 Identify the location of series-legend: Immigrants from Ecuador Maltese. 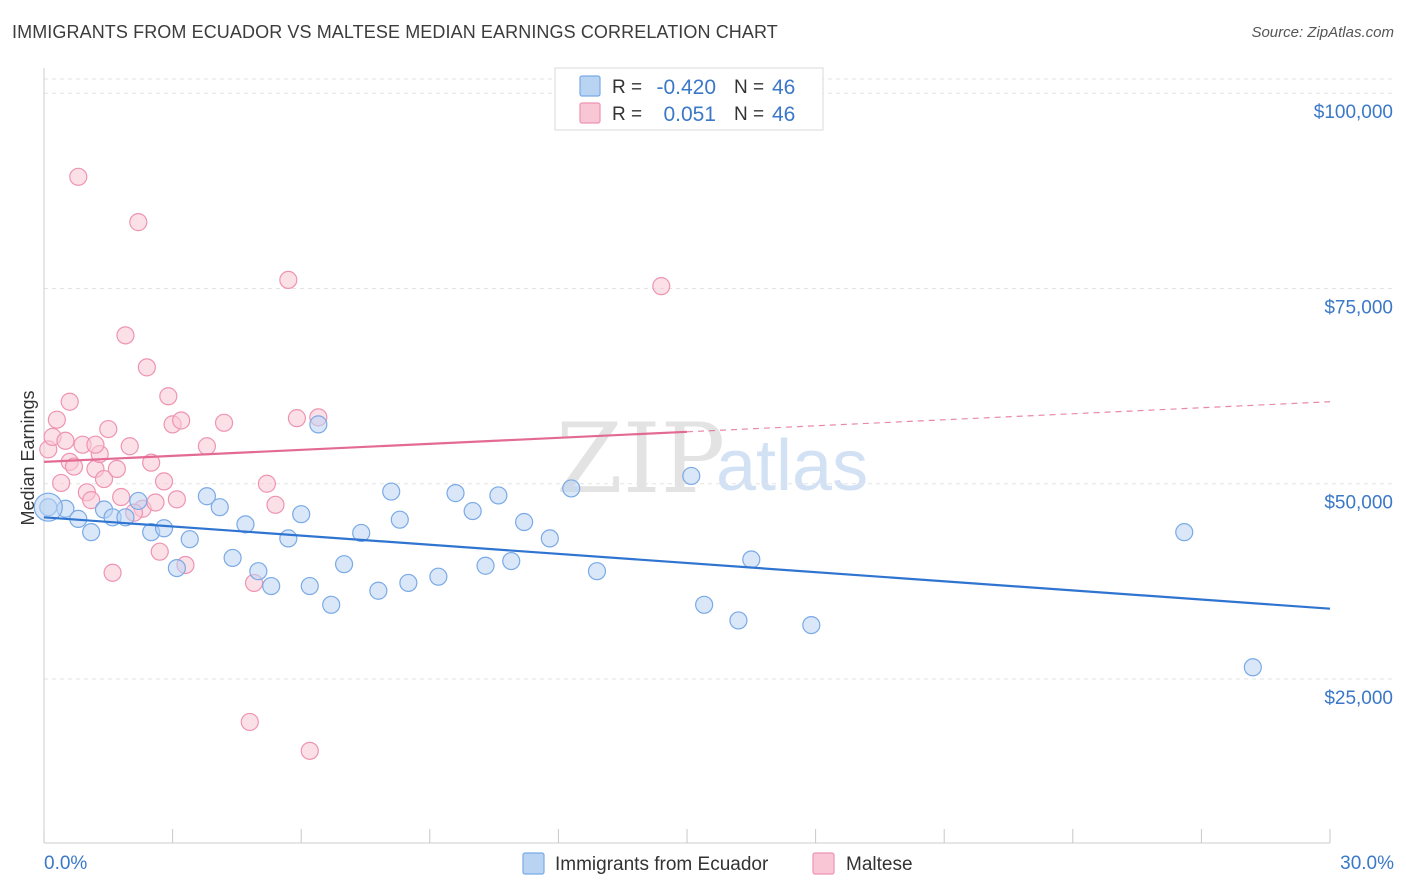
(717, 863).